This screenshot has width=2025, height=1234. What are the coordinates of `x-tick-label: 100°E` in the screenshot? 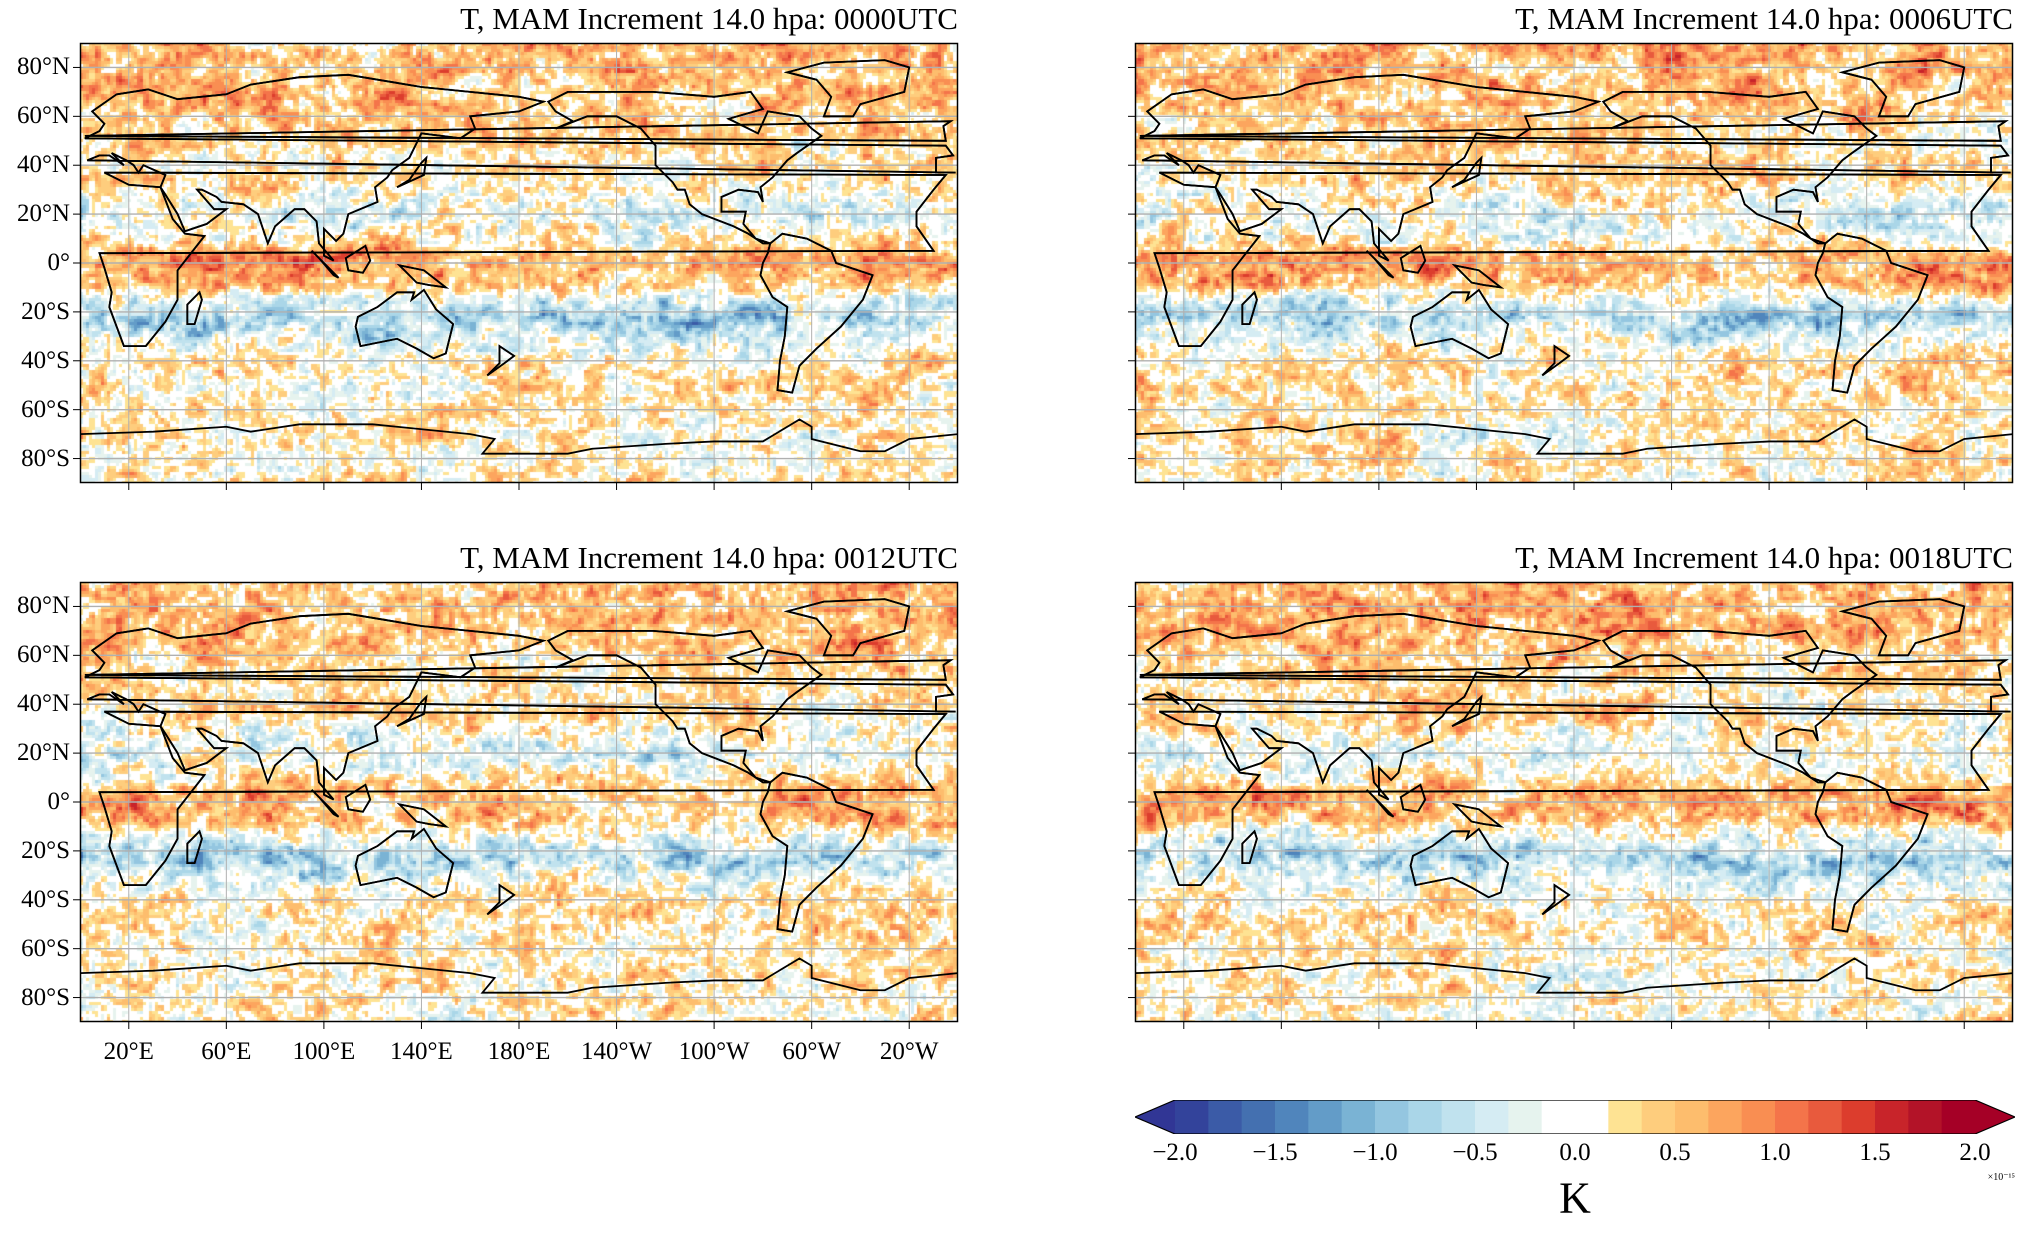 It's located at (324, 1051).